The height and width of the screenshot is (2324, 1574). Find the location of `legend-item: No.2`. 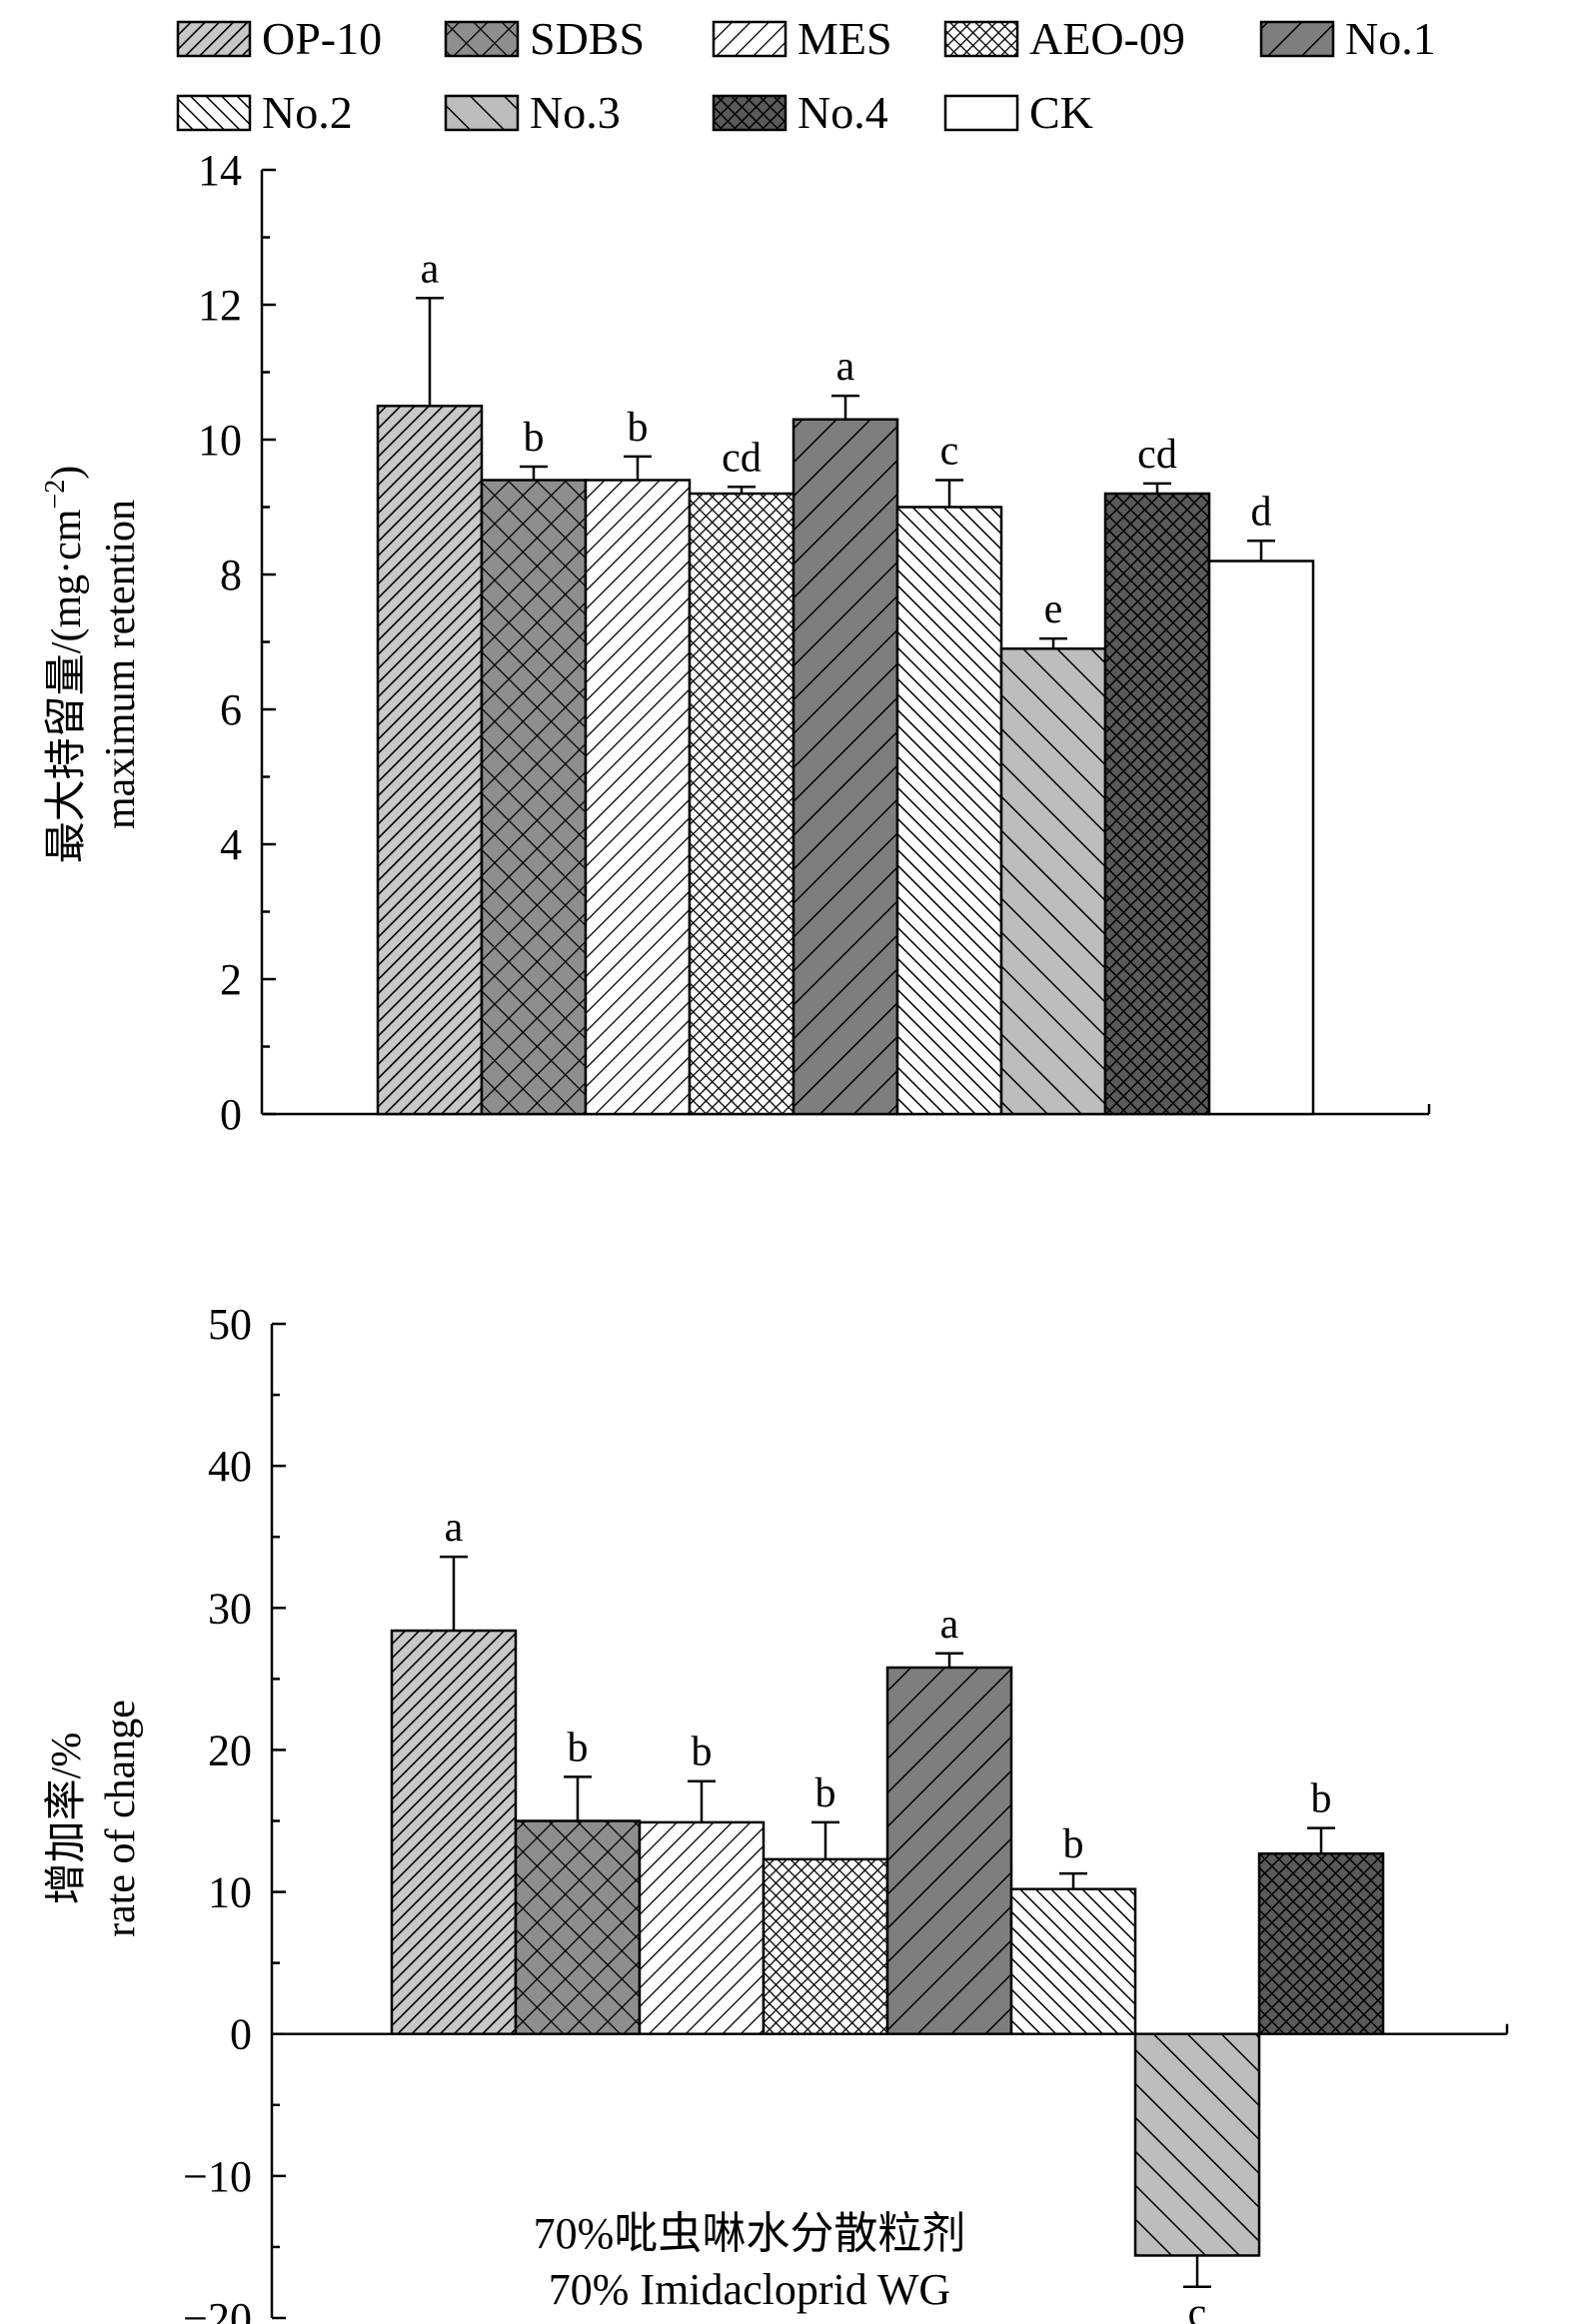

legend-item: No.2 is located at coordinates (264, 113).